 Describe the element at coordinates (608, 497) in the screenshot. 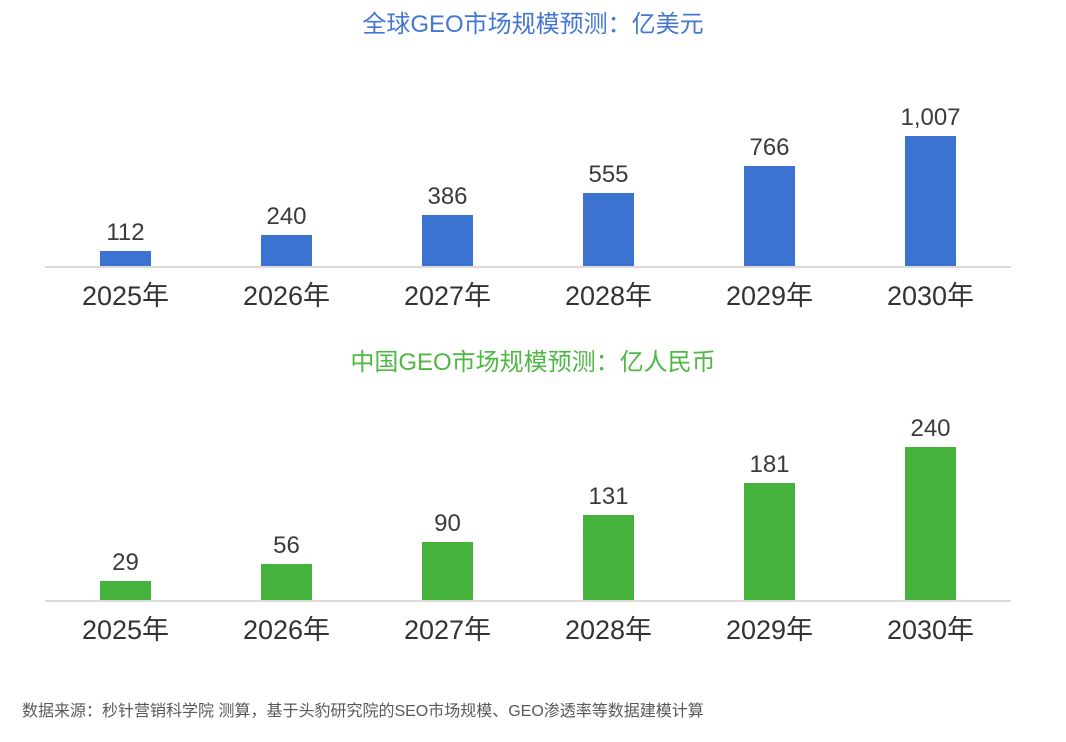

I see `bar-value-label: 131` at that location.